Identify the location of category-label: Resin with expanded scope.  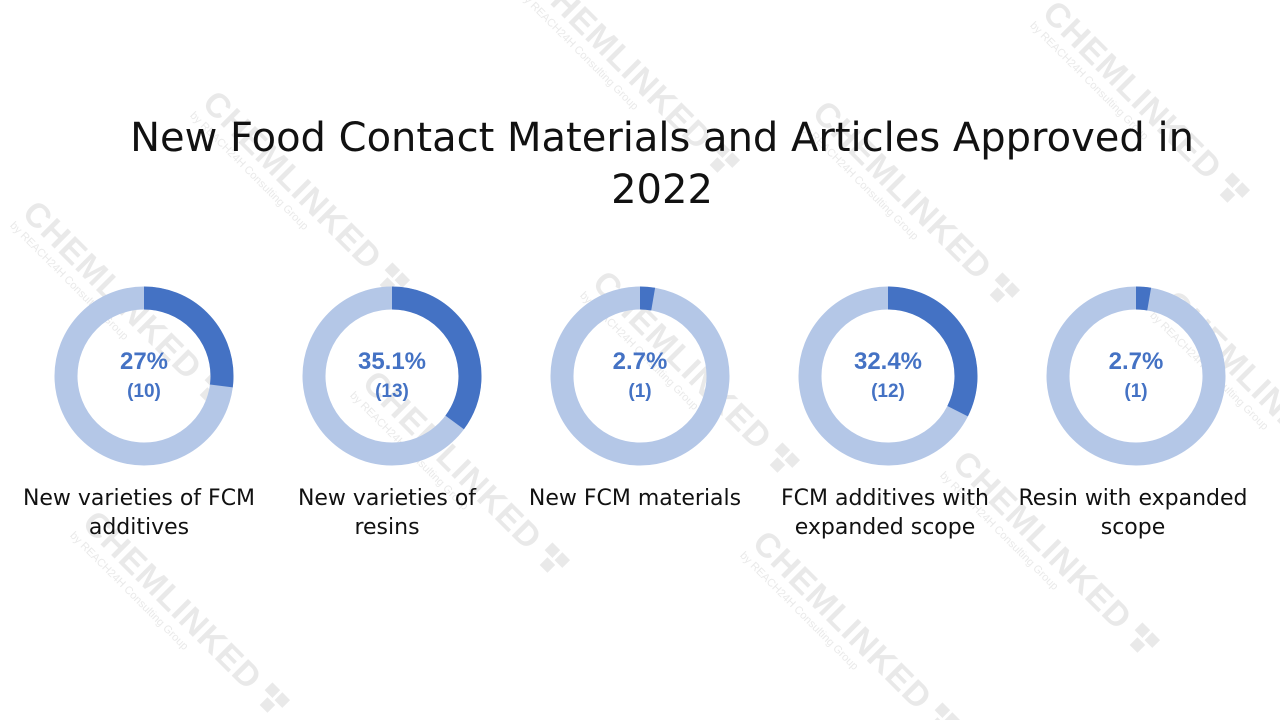
(1133, 513).